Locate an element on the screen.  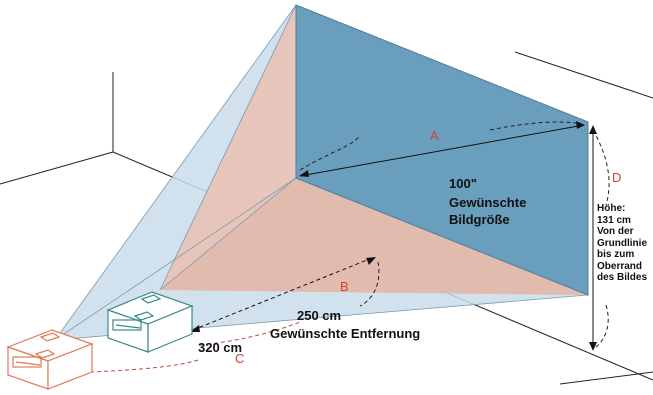
distance-arc-c is located at coordinates (250, 333).